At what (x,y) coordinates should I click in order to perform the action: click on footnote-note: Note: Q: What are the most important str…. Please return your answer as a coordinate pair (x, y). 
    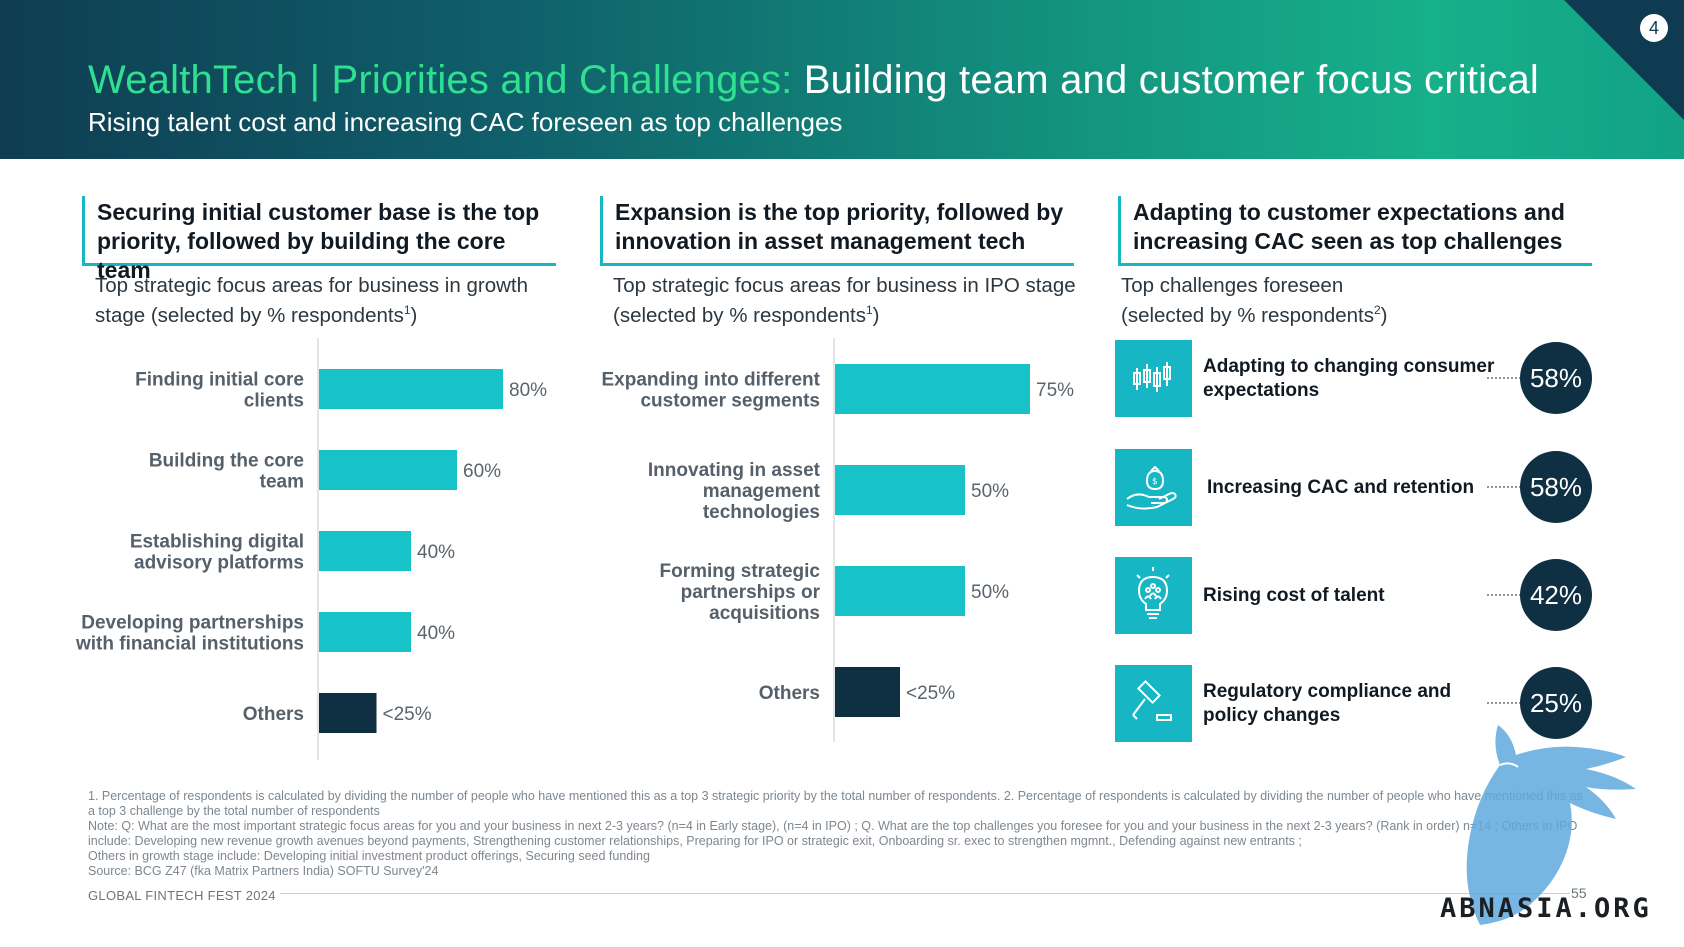
    Looking at the image, I should click on (833, 833).